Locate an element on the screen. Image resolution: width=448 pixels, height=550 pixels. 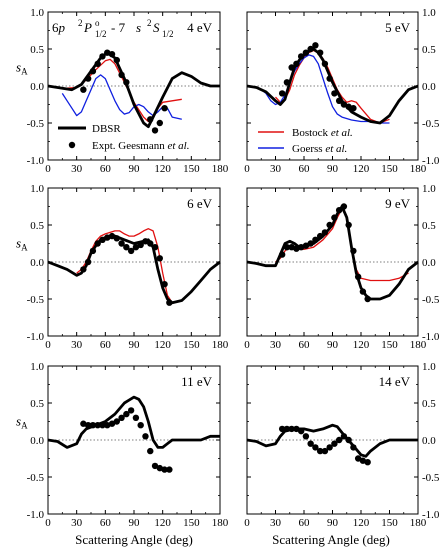
y-axis-label: sA is located at coordinates (22, 422).